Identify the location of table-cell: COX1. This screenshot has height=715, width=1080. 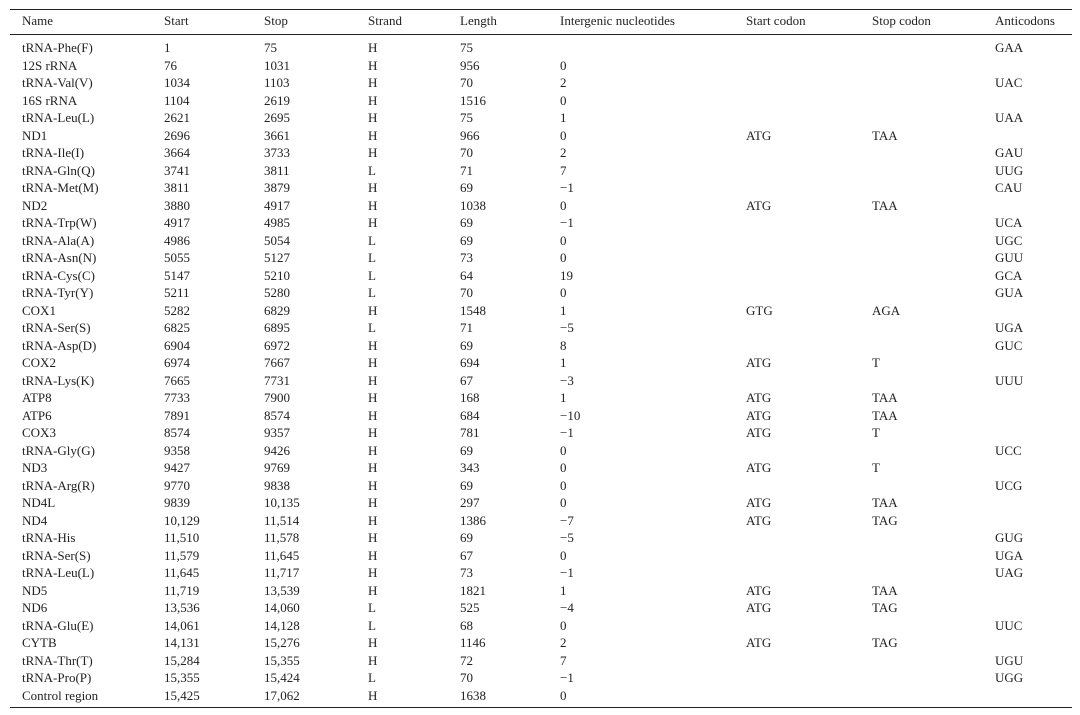
(39, 310).